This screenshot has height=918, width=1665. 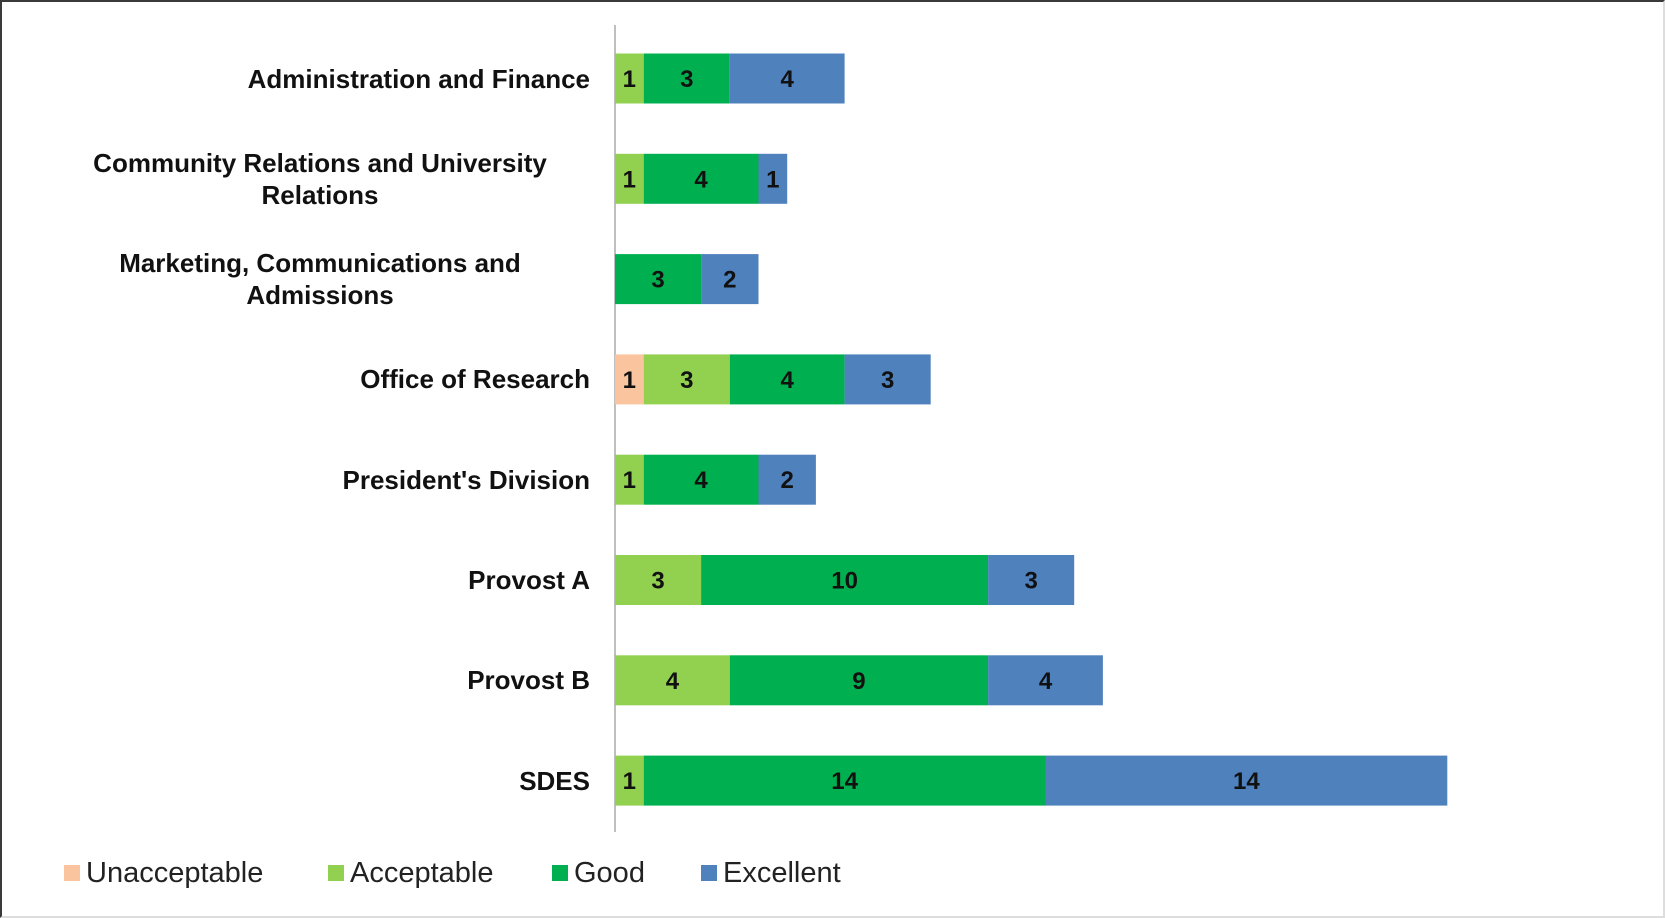 I want to click on category-label: Provost B, so click(x=320, y=680).